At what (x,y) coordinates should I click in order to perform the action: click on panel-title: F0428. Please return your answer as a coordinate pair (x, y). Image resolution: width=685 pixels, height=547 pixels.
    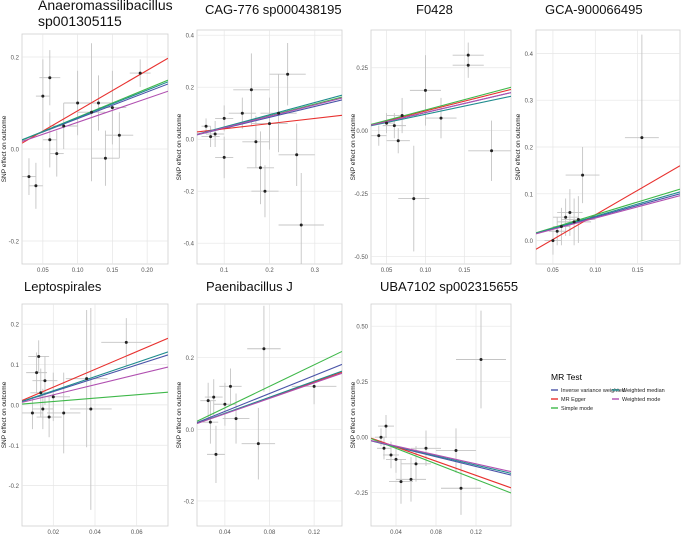
    Looking at the image, I should click on (434, 9).